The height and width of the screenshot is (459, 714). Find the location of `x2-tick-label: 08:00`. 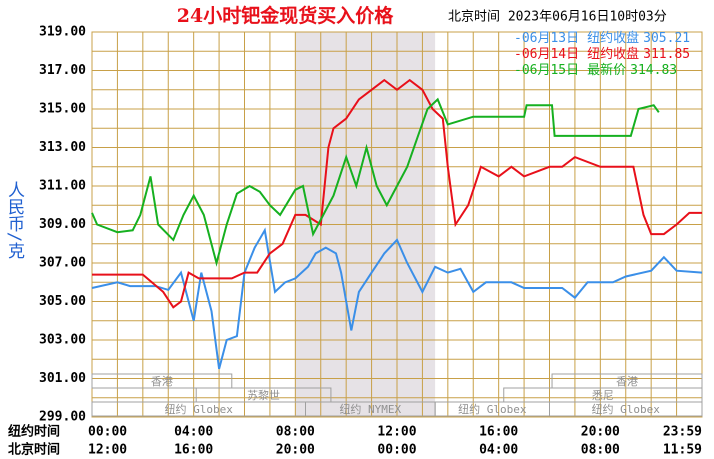

x2-tick-label: 08:00 is located at coordinates (600, 450).